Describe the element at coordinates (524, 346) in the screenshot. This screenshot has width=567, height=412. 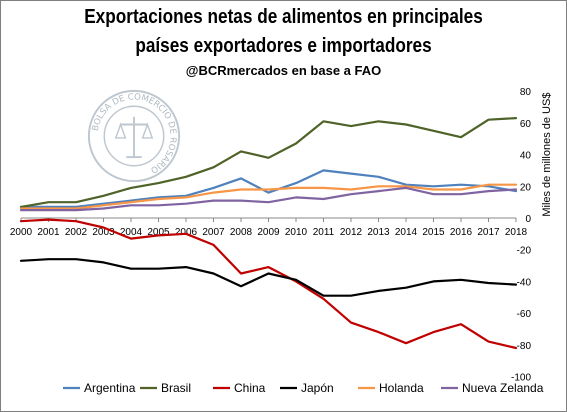
I see `y-tick-label: -80` at that location.